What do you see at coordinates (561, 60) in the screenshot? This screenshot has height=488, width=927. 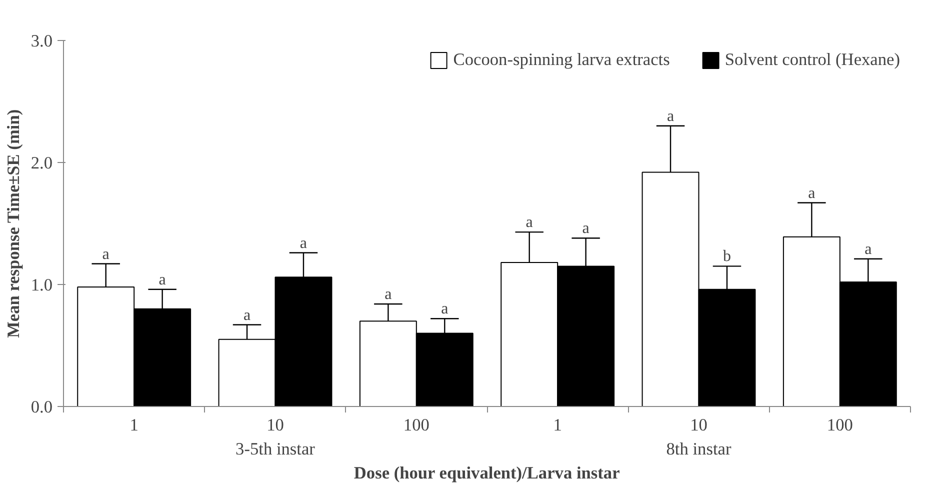 I see `legend-label: Cocoon-spinning larva extracts` at bounding box center [561, 60].